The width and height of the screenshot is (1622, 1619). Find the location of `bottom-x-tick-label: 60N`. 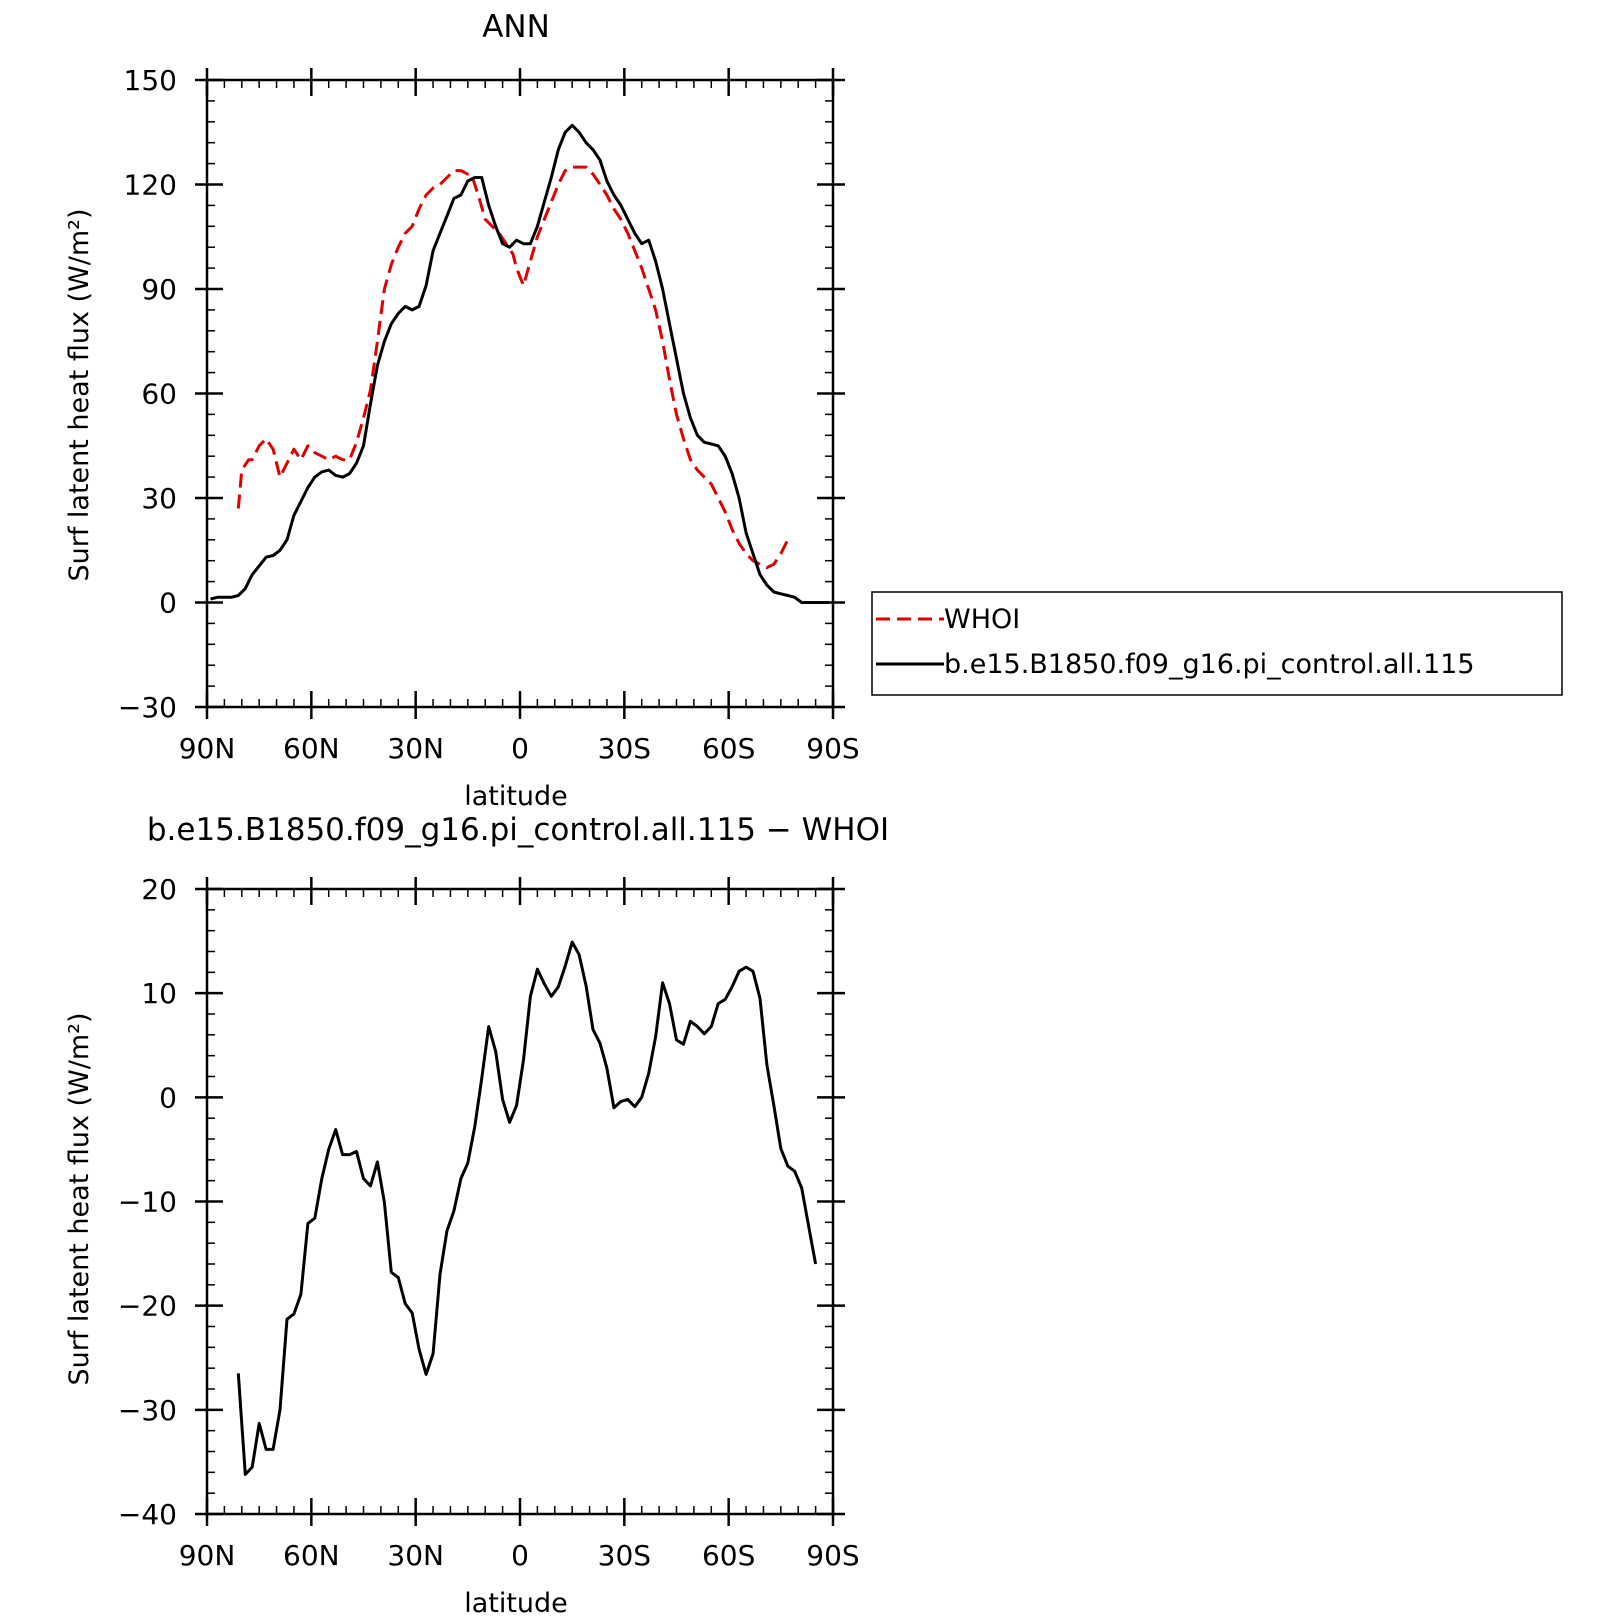

bottom-x-tick-label: 60N is located at coordinates (311, 1555).